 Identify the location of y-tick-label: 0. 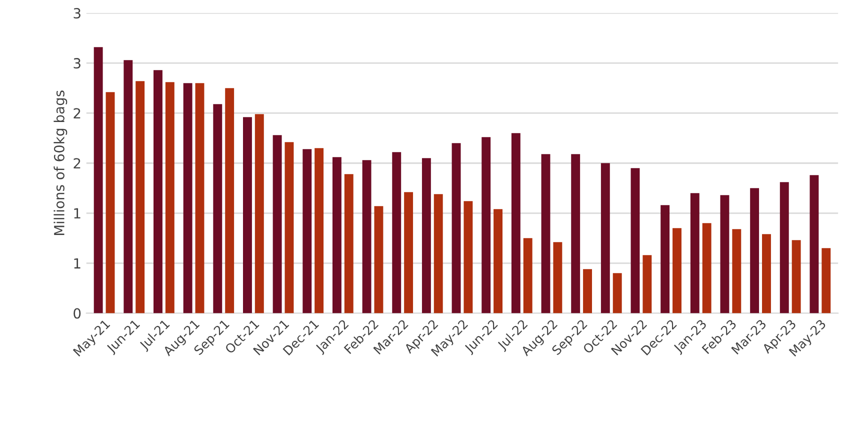
(77, 313).